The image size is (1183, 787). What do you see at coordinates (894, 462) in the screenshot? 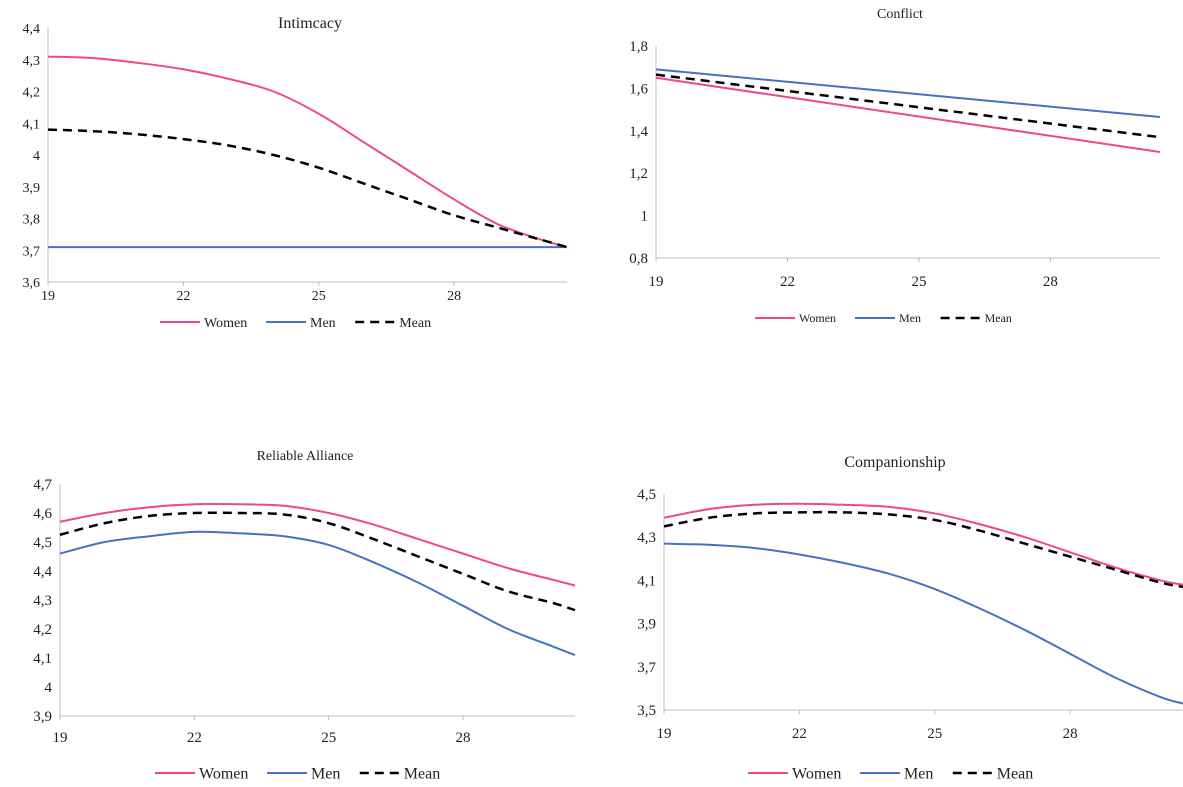
I see `chart-title: Companionship` at bounding box center [894, 462].